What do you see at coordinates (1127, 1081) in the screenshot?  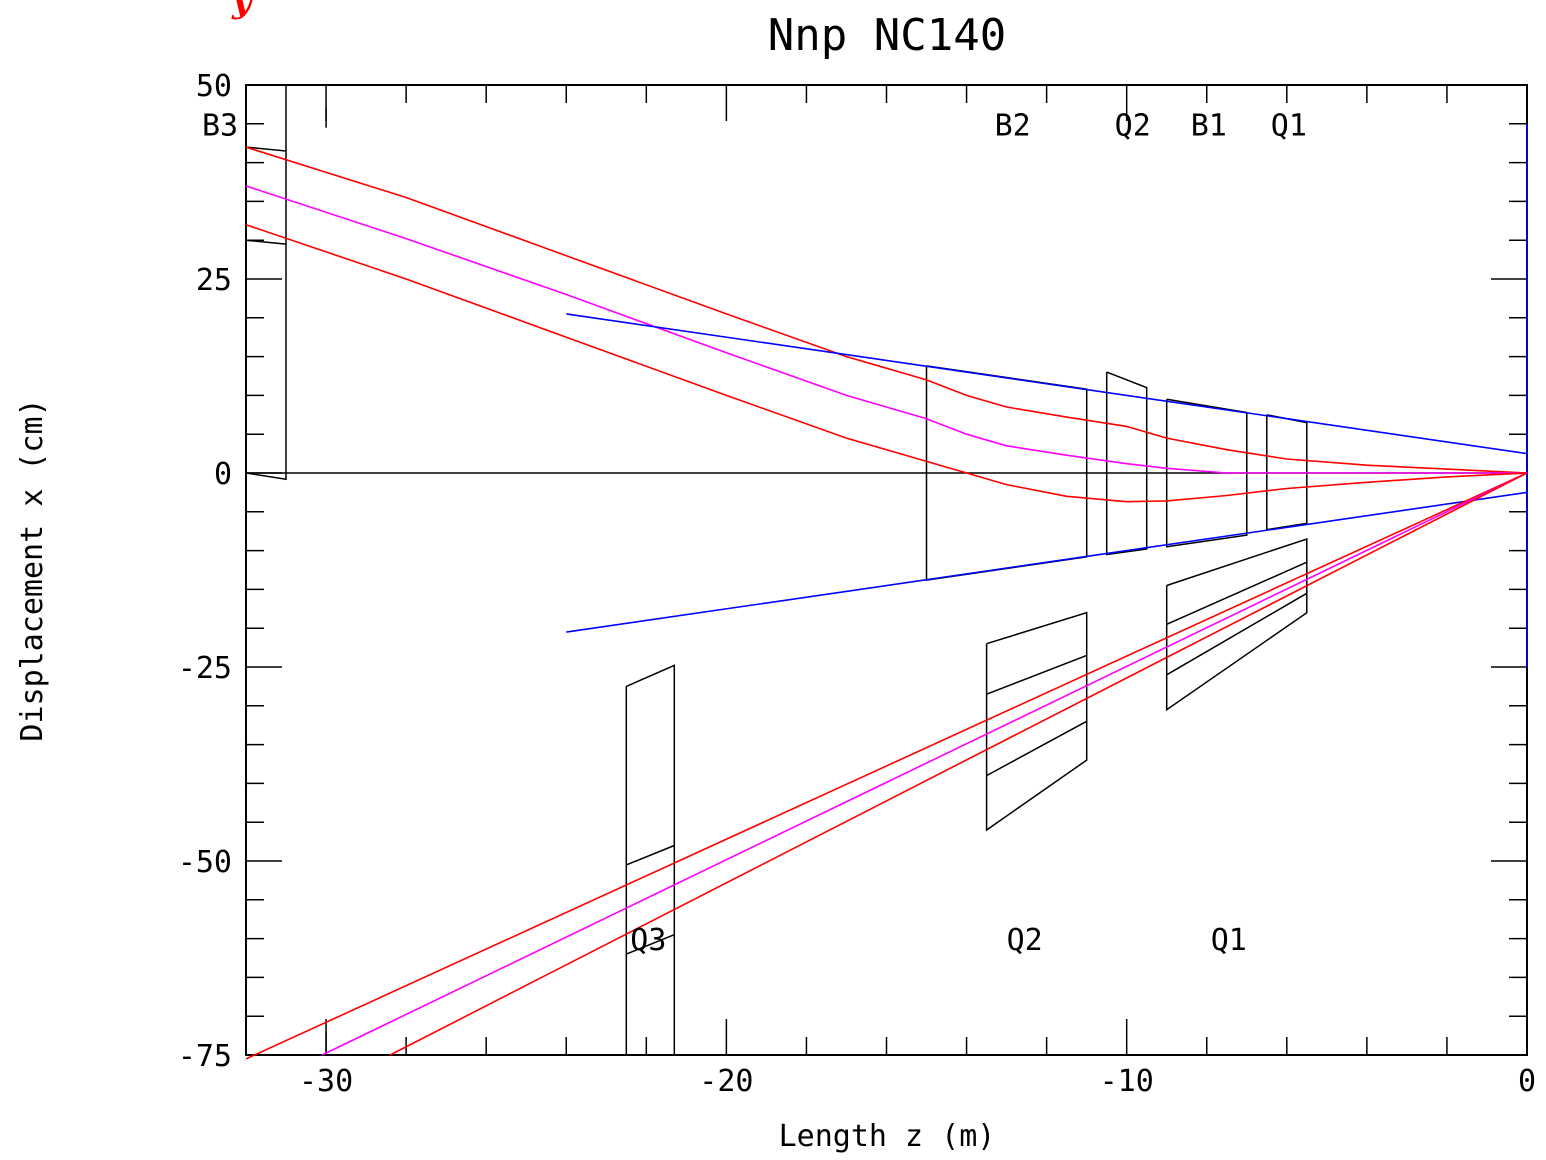 I see `x-tick-label: -10` at bounding box center [1127, 1081].